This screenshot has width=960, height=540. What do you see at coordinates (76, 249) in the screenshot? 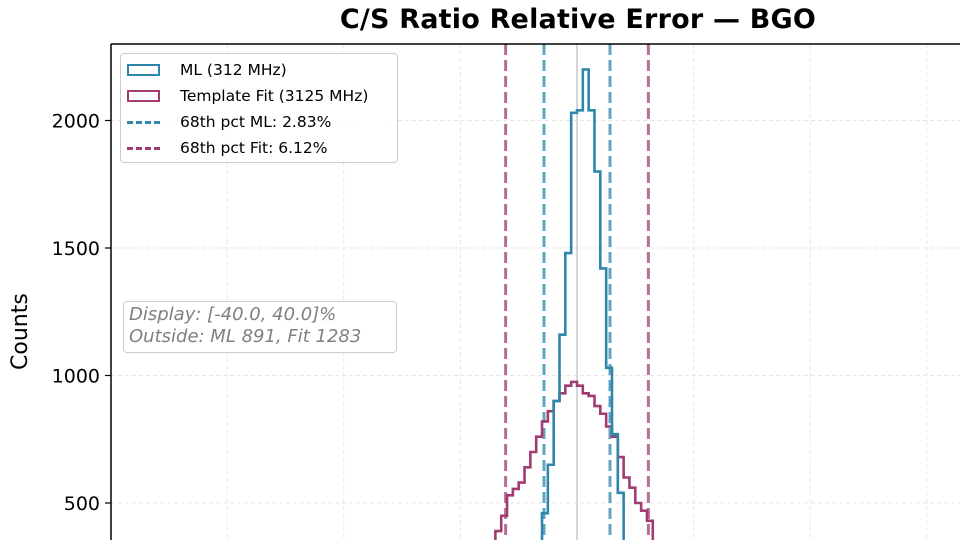
I see `y-tick-label: 1500` at bounding box center [76, 249].